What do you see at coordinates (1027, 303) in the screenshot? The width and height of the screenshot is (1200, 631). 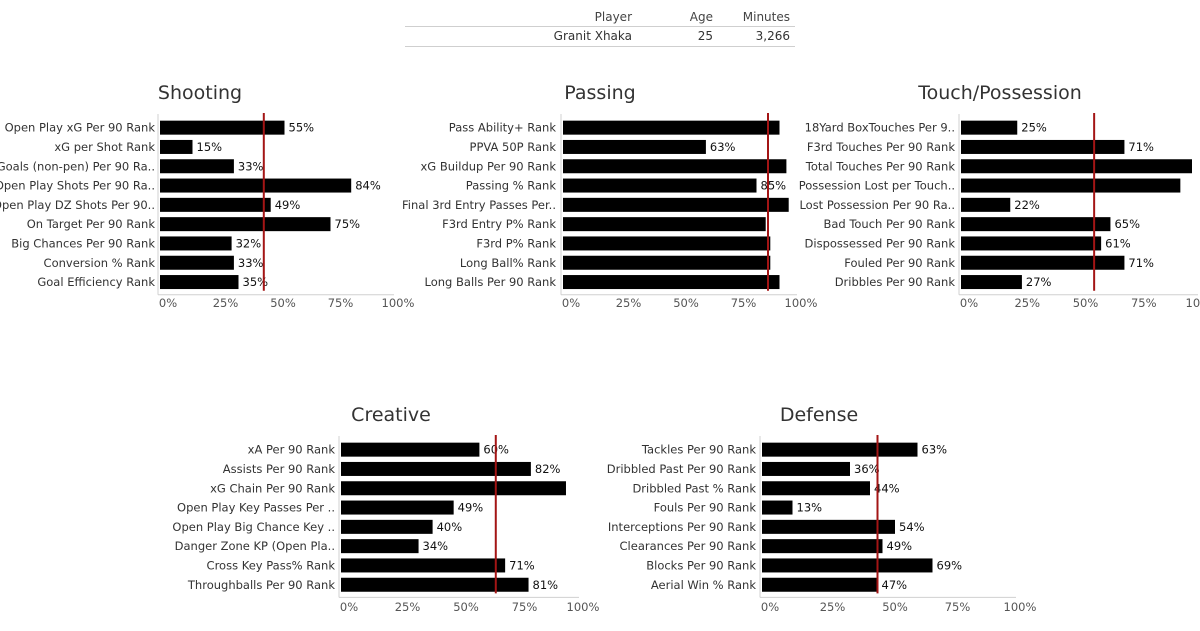 I see `touch-possession-tick-label: 25%` at bounding box center [1027, 303].